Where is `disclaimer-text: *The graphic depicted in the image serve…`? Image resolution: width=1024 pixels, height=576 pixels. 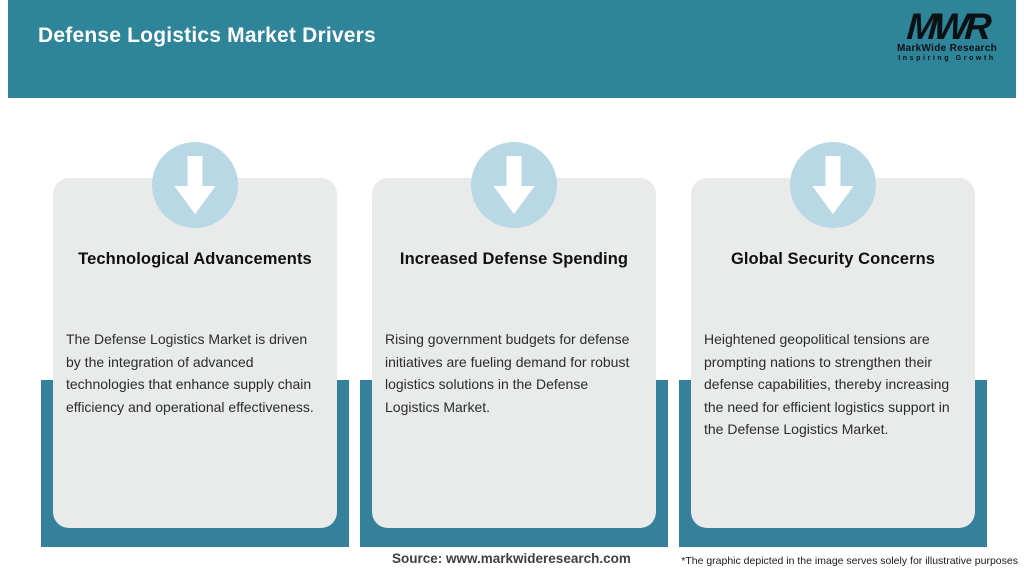
disclaimer-text: *The graphic depicted in the image serve… is located at coordinates (849, 561).